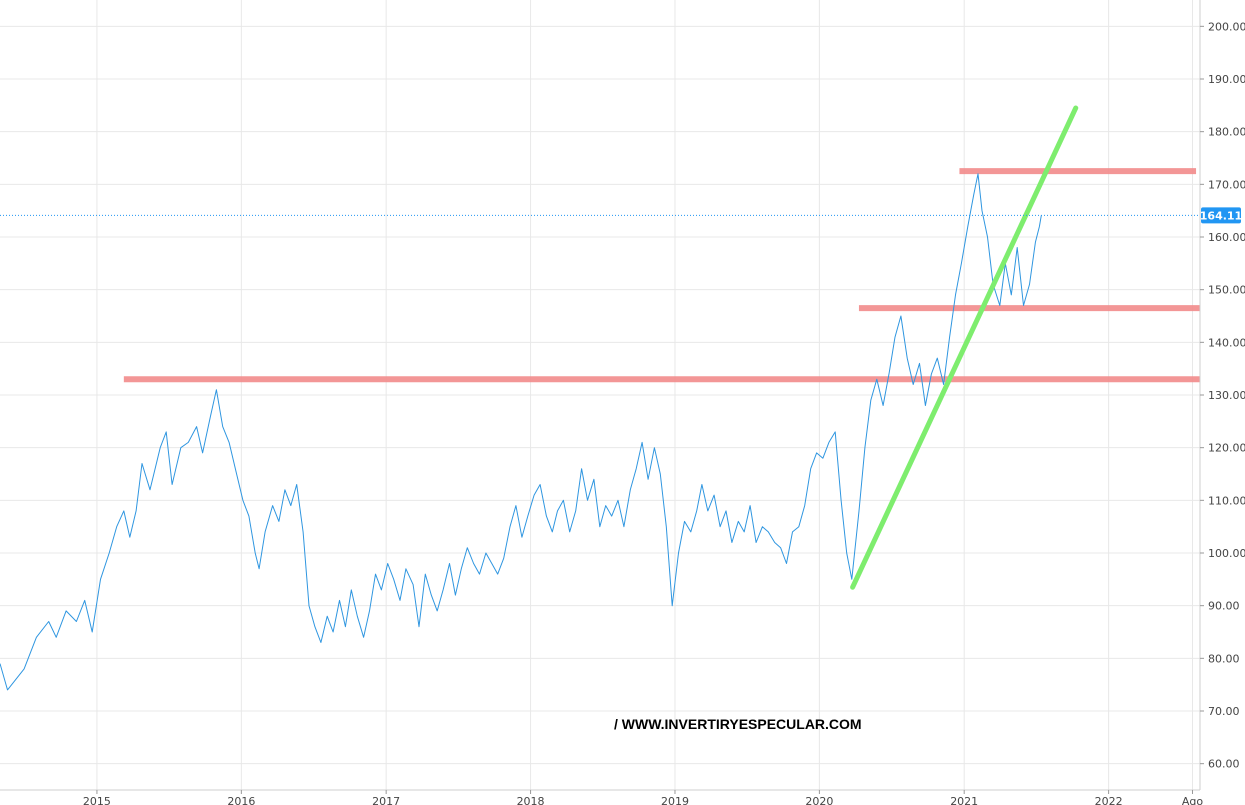 The width and height of the screenshot is (1245, 805). What do you see at coordinates (621, 215) in the screenshot?
I see `last-price-layer: 164.11` at bounding box center [621, 215].